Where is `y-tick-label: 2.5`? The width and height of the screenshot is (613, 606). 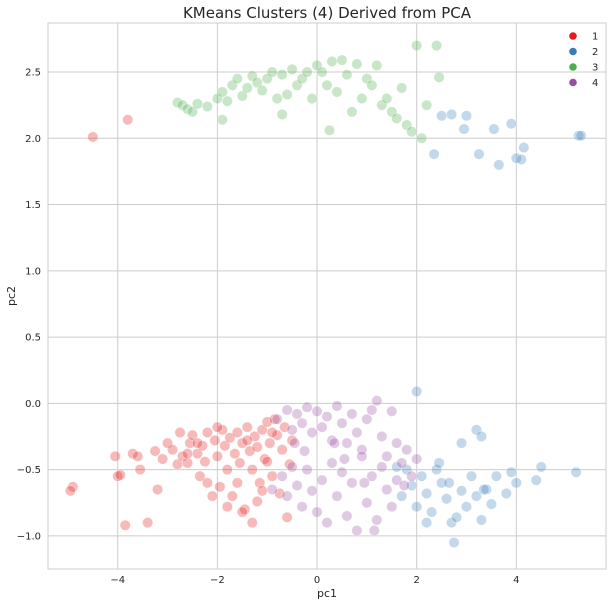
y-tick-label: 2.5 is located at coordinates (33, 73).